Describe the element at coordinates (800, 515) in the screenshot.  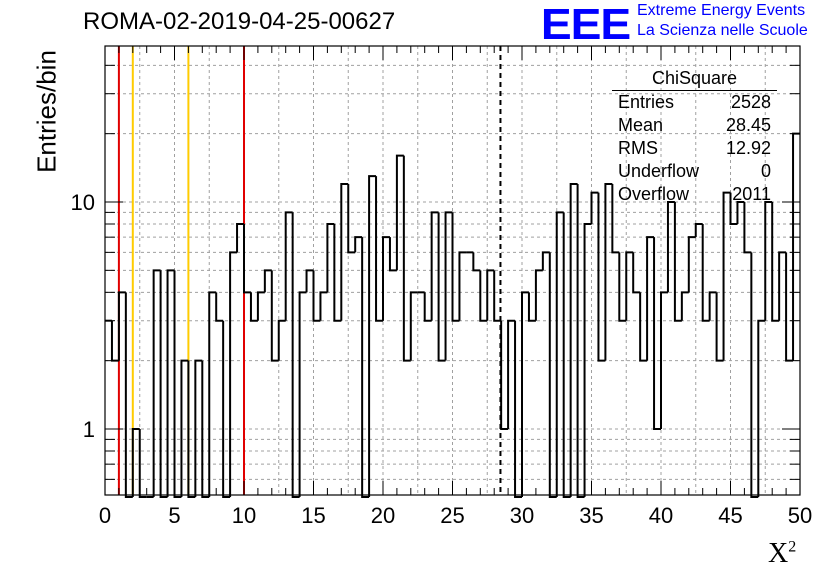
I see `x-tick-label: 50` at that location.